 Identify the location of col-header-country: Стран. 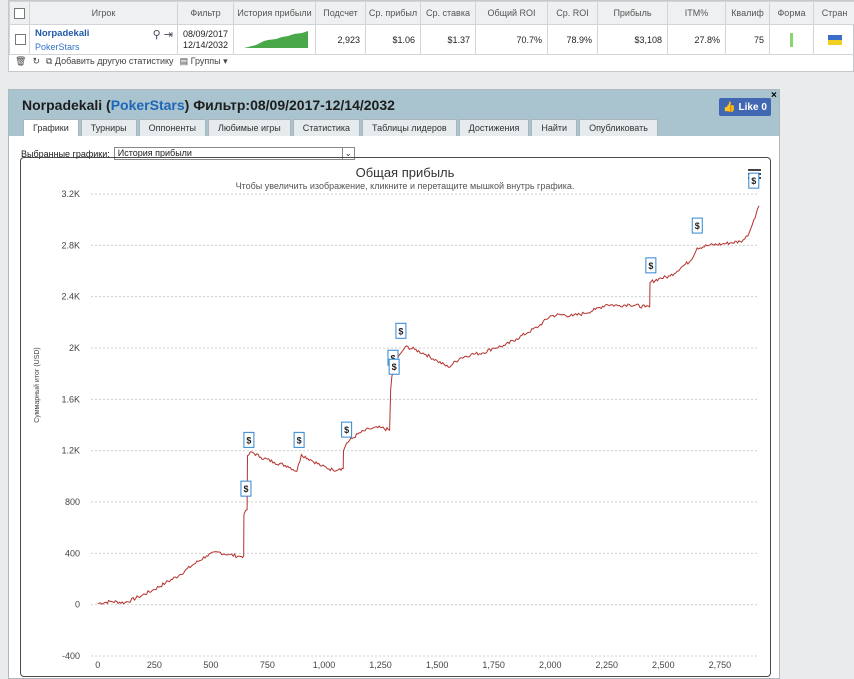
(834, 13).